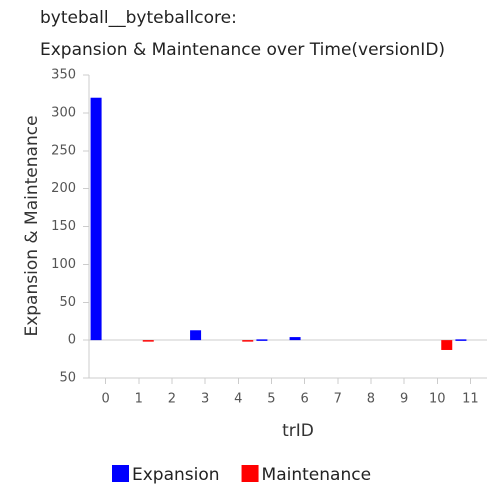 The width and height of the screenshot is (500, 500). What do you see at coordinates (105, 399) in the screenshot?
I see `x-tick-label: 0` at bounding box center [105, 399].